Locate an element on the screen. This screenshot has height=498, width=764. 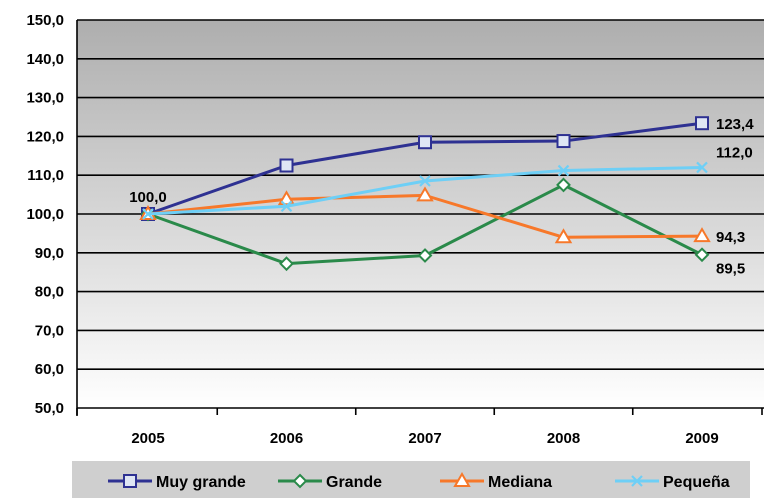
y-tick-label: 90,0 is located at coordinates (49, 253).